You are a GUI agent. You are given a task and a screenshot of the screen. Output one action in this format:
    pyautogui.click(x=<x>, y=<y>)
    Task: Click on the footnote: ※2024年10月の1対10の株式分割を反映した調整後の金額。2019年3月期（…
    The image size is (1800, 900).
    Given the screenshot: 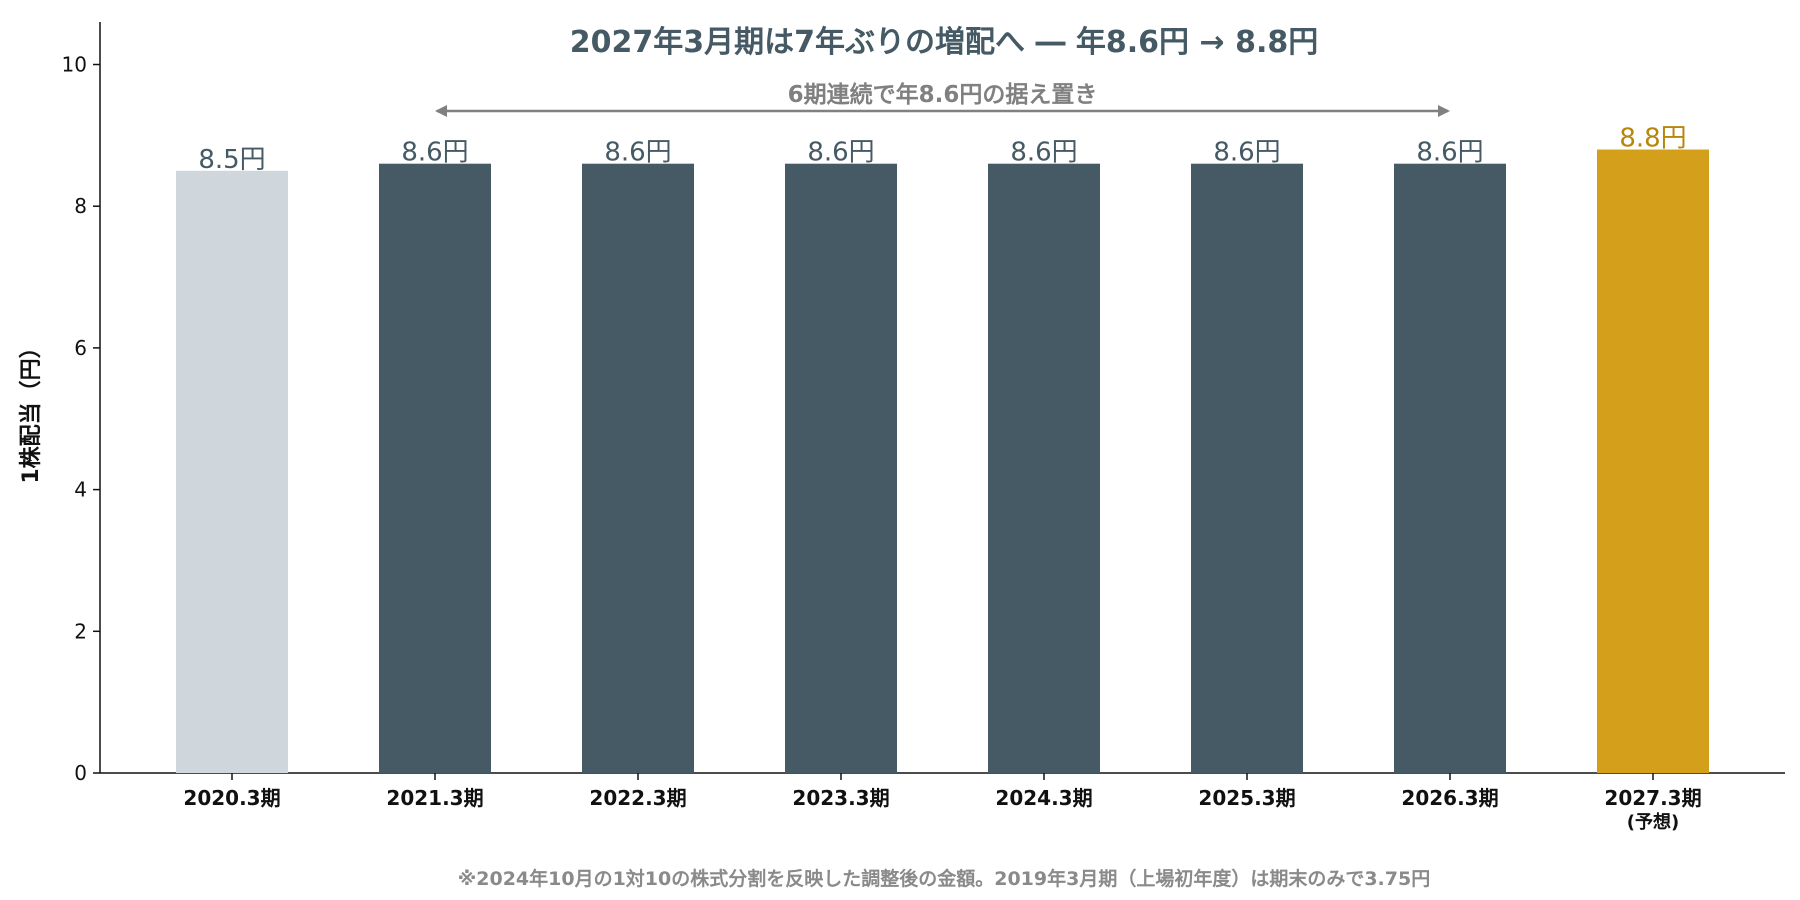 What is the action you would take?
    pyautogui.click(x=944, y=878)
    